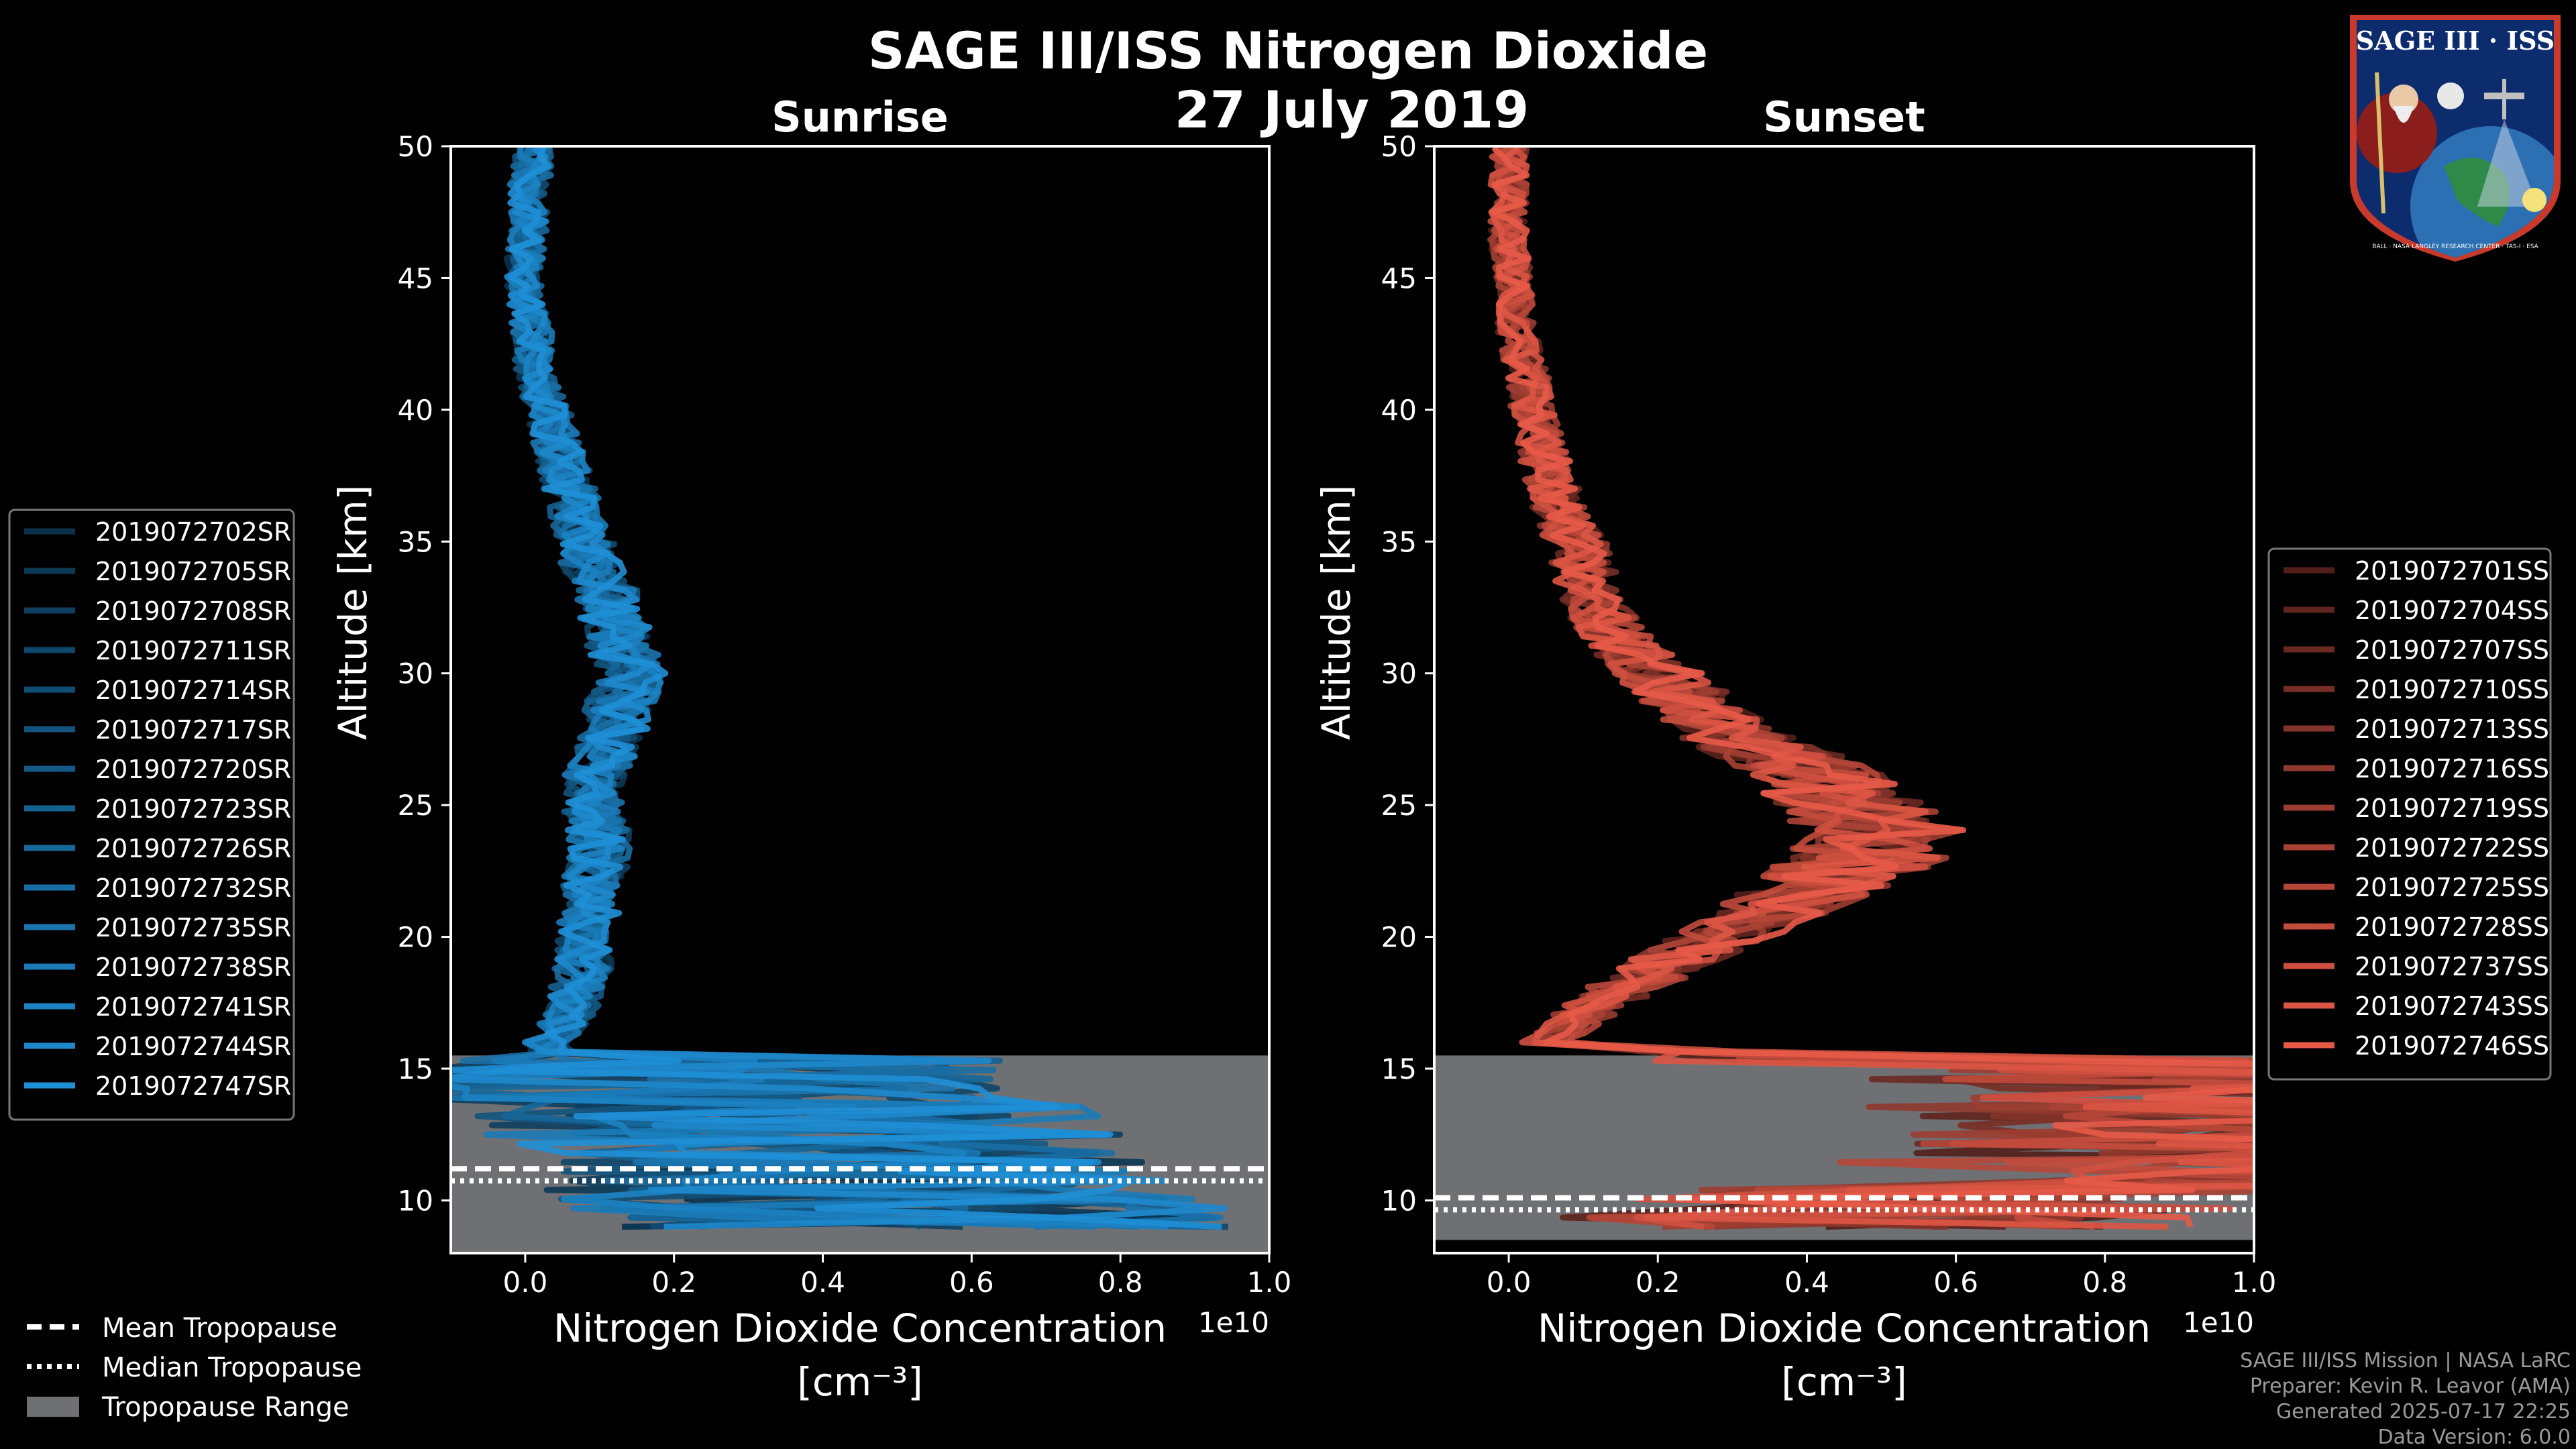 The image size is (2576, 1449). Describe the element at coordinates (2452, 1046) in the screenshot. I see `legend-entry-label: 2019072746SS` at that location.